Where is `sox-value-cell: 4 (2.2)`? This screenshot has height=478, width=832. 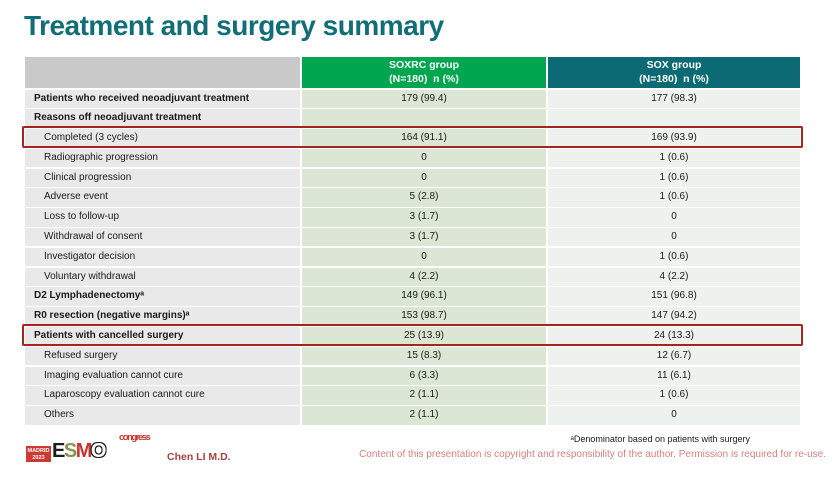 sox-value-cell: 4 (2.2) is located at coordinates (674, 276).